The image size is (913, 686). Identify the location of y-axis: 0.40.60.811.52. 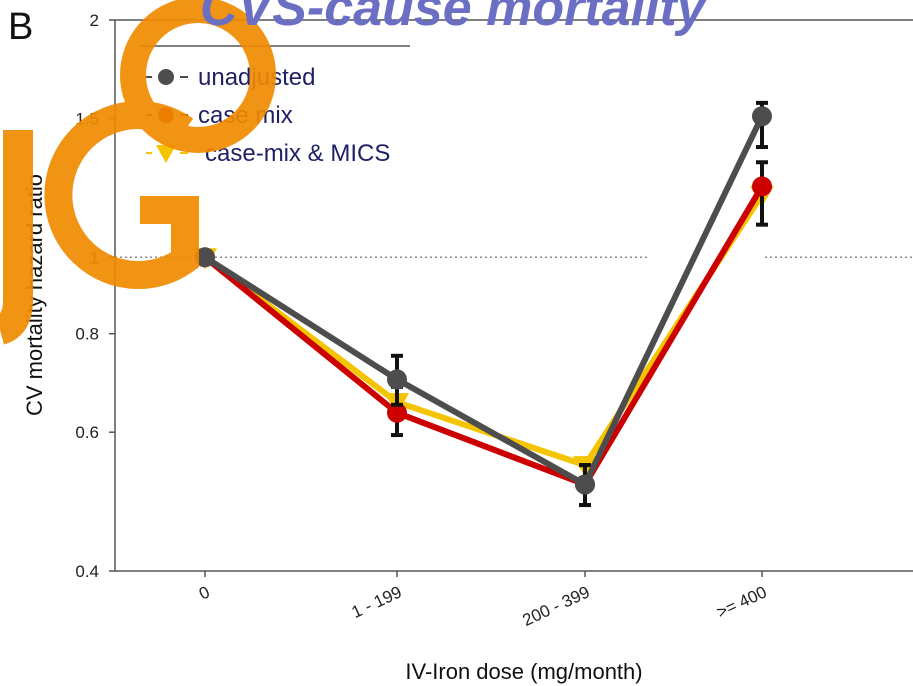
(95, 296).